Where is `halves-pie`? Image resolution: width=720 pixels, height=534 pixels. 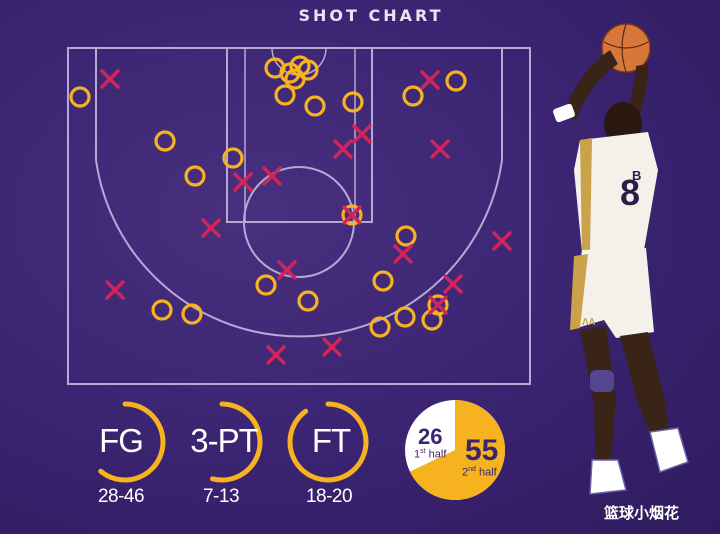
halves-pie is located at coordinates (455, 450).